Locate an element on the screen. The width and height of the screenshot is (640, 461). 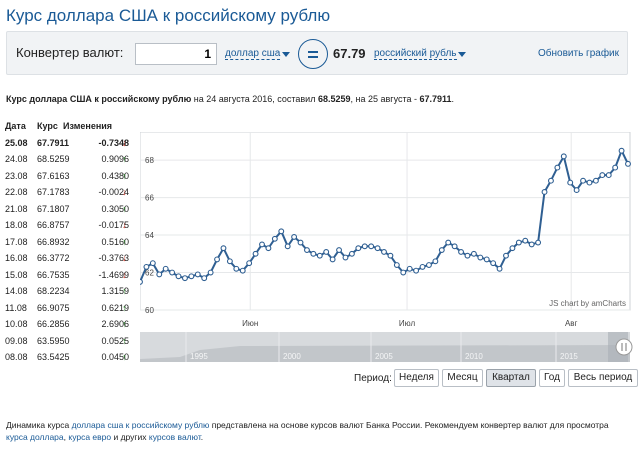
row-date: 21.08 is located at coordinates (16, 208).